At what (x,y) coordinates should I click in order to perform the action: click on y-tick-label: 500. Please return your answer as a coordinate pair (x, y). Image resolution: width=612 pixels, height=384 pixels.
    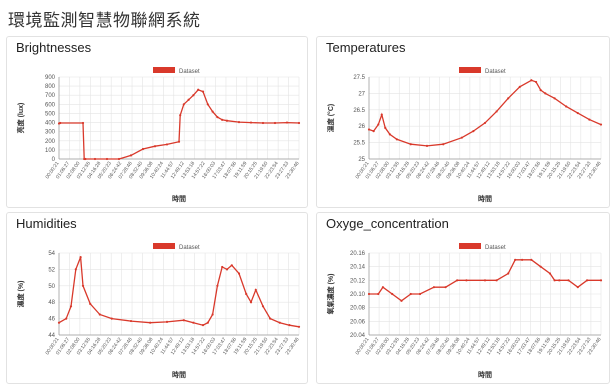
    Looking at the image, I should click on (50, 114).